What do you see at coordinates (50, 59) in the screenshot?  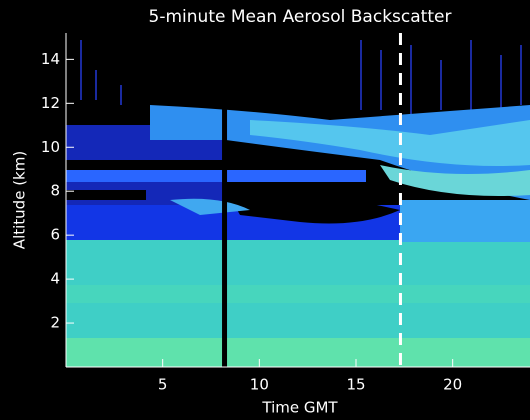 I see `y-tick-label: 14` at bounding box center [50, 59].